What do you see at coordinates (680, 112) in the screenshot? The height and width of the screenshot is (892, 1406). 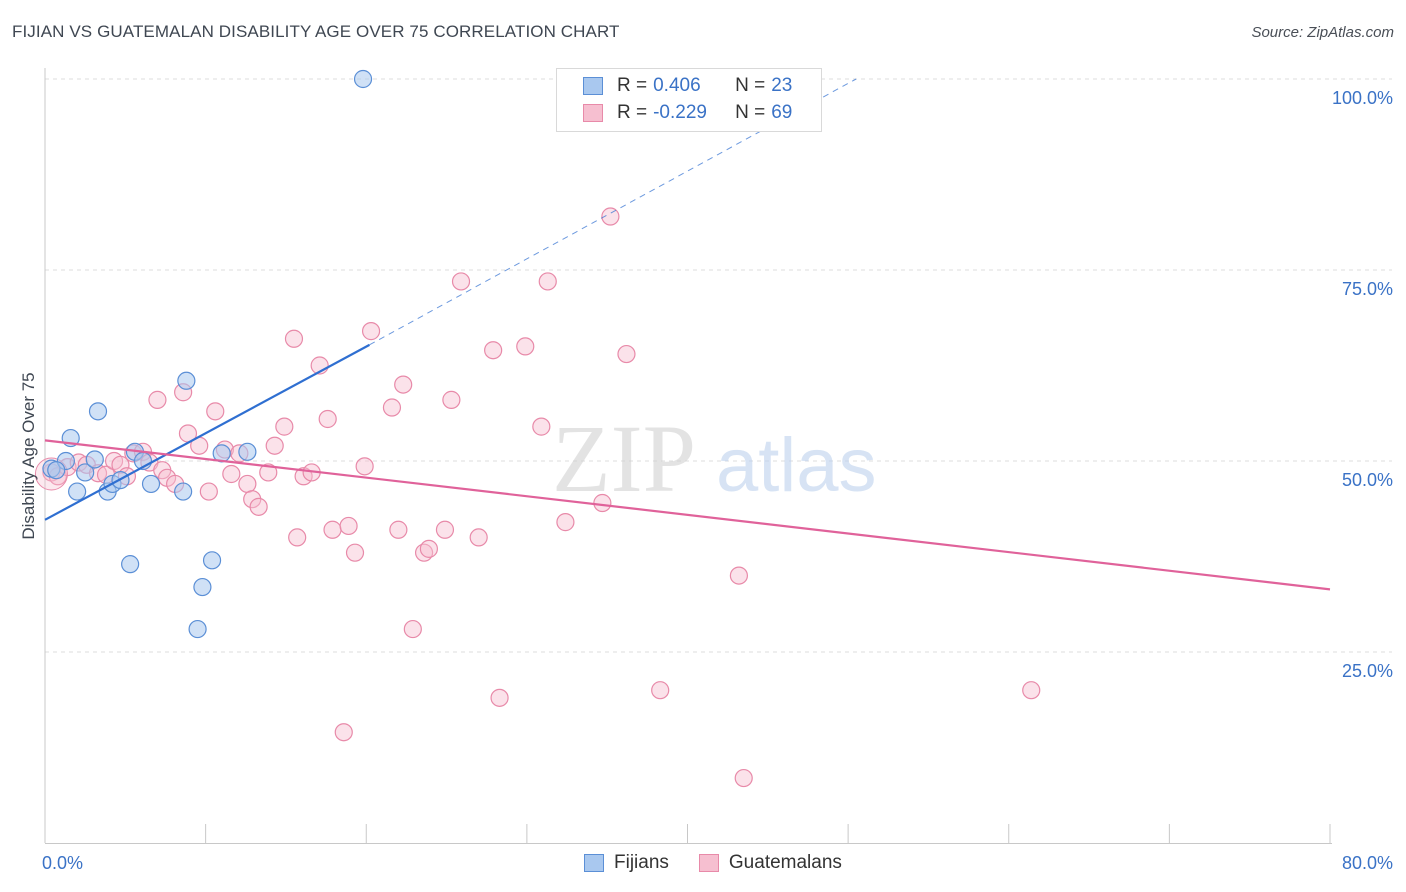 I see `guatemalans-r-value: -0.229` at bounding box center [680, 112].